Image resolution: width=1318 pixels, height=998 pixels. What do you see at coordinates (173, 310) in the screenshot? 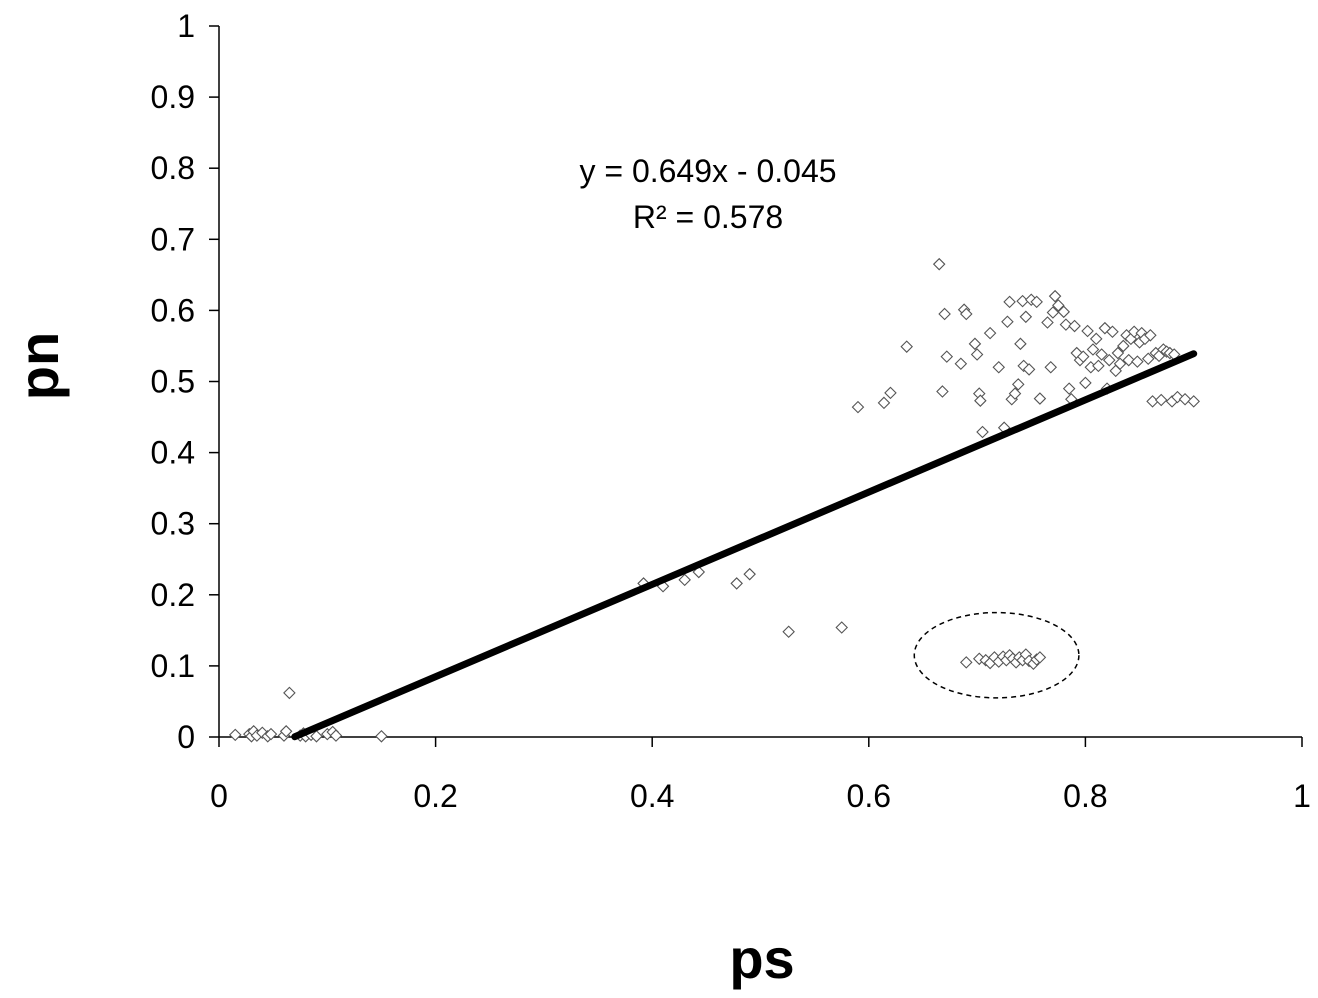
I see `y-tick-label: 0.6` at bounding box center [173, 310].